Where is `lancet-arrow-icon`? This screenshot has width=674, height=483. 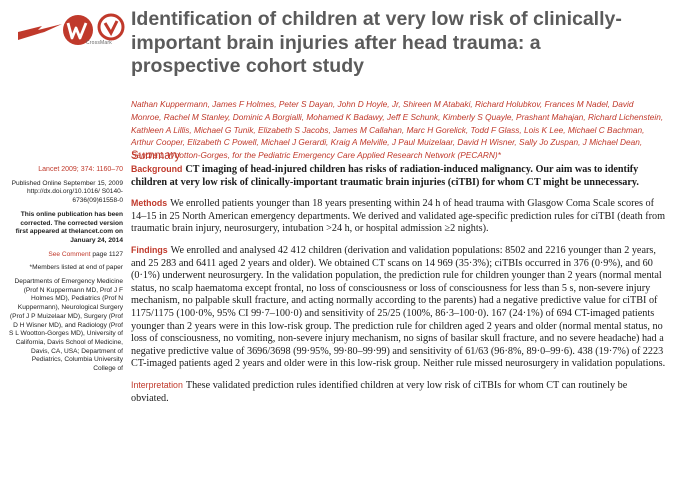 lancet-arrow-icon is located at coordinates (40, 32).